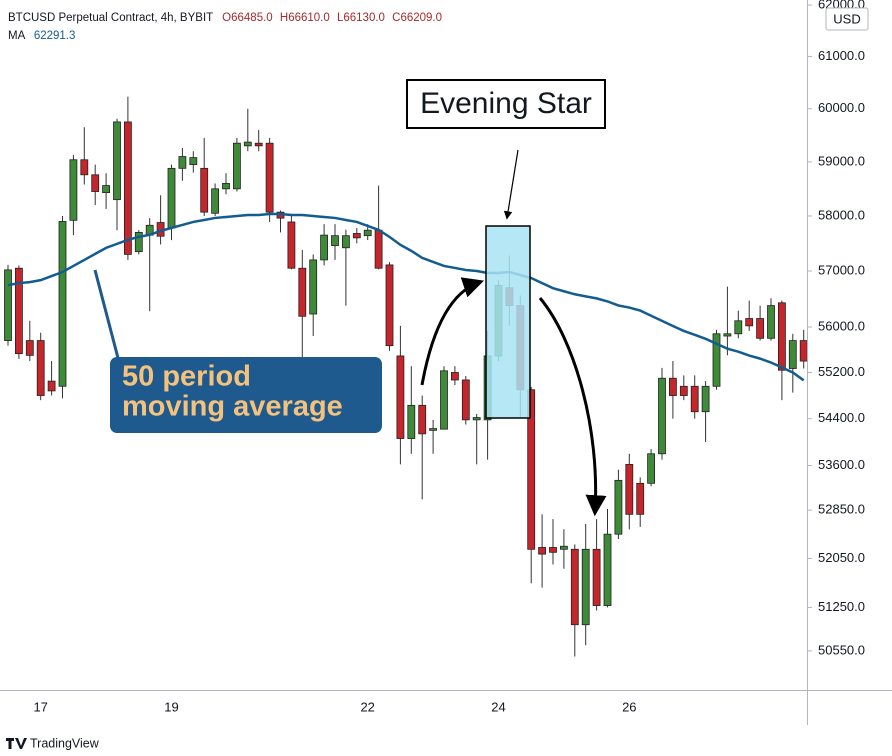 This screenshot has height=756, width=892. Describe the element at coordinates (40, 706) in the screenshot. I see `x-tick-label: 17` at that location.